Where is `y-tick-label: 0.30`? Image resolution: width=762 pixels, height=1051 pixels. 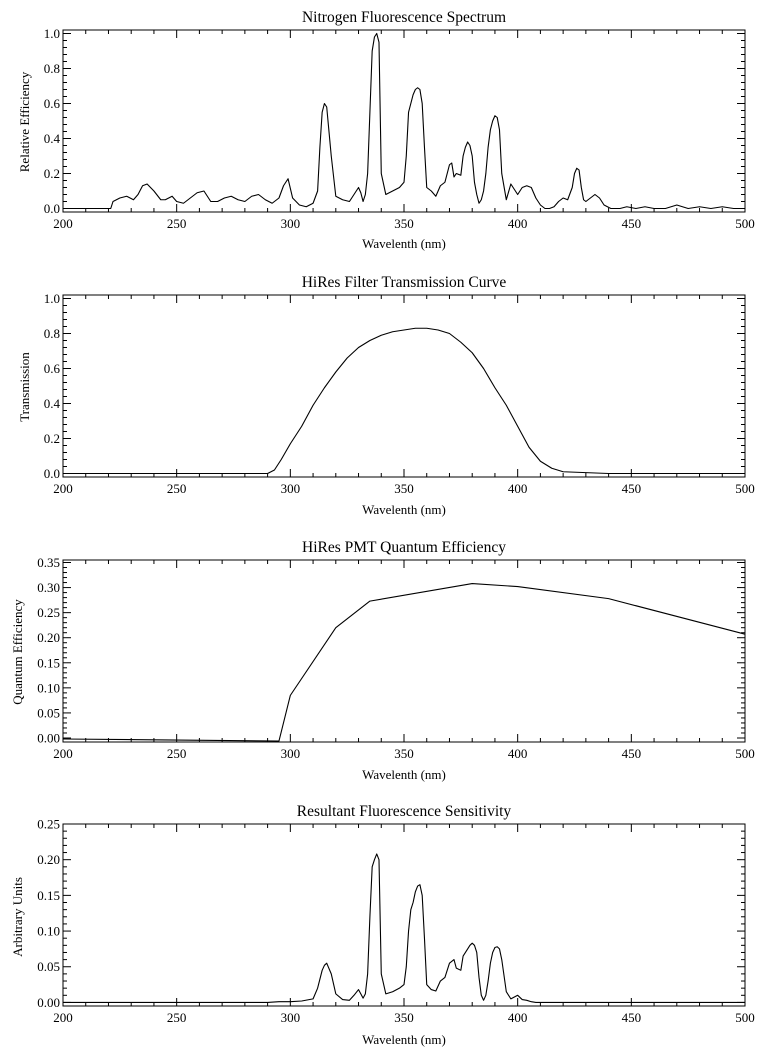 y-tick-label: 0.30 is located at coordinates (48, 587).